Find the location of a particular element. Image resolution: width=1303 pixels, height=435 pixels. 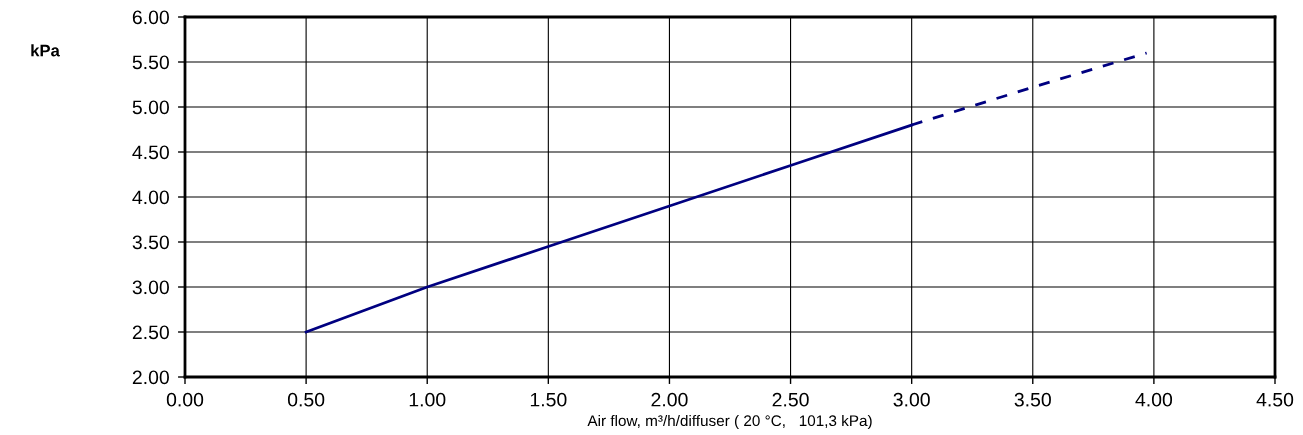

x-tick-label: 4.00 is located at coordinates (1154, 399).